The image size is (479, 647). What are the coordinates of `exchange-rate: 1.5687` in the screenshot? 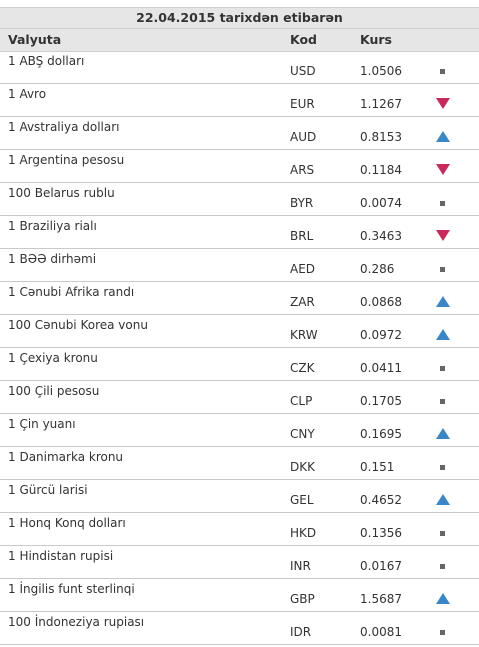 It's located at (381, 599).